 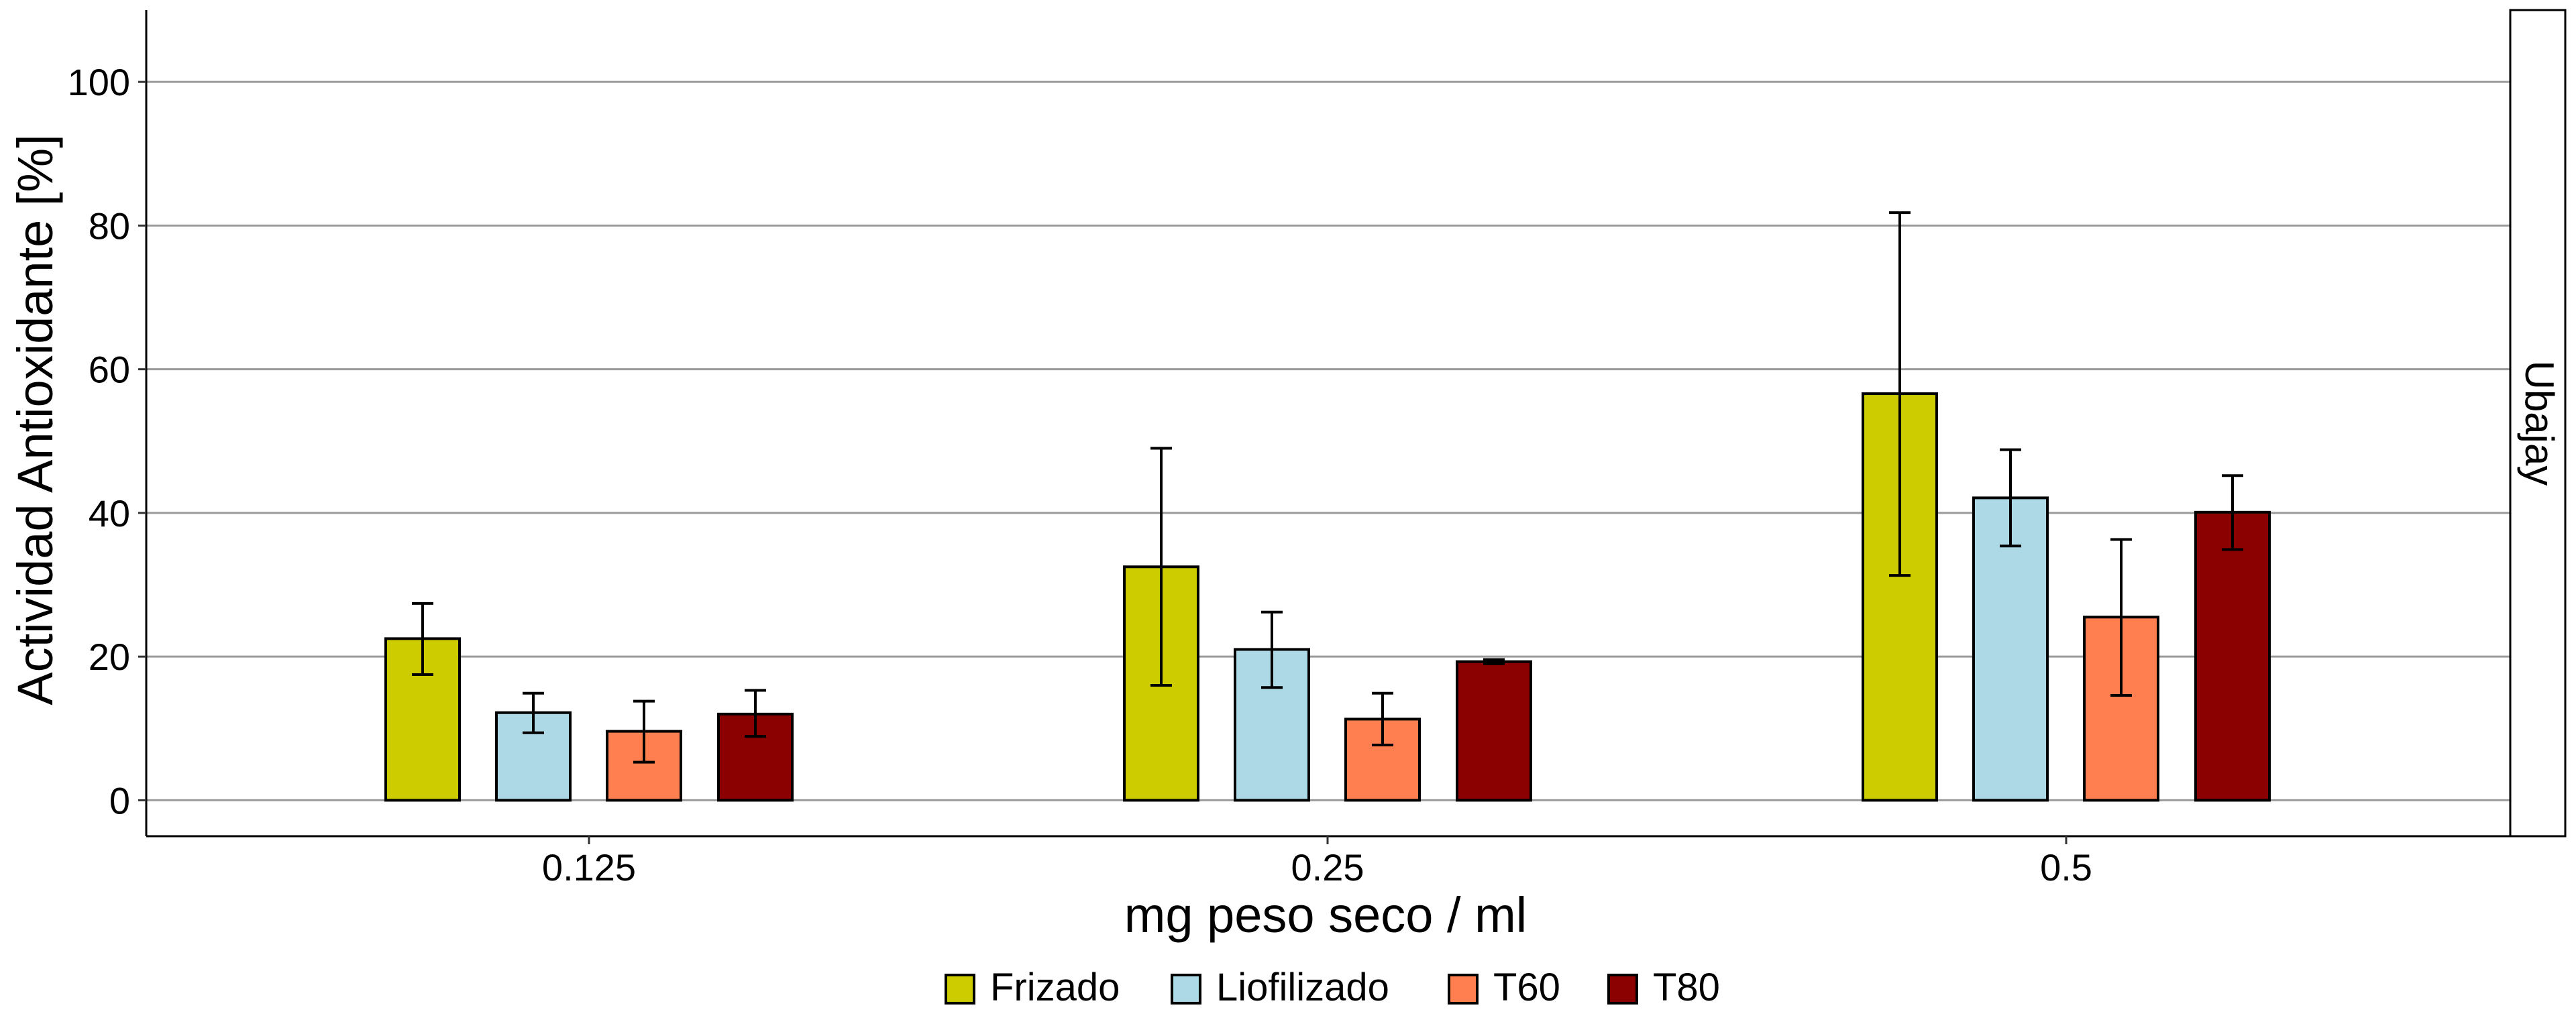 What do you see at coordinates (1494, 661) in the screenshot?
I see `error-bar-t80-0.25` at bounding box center [1494, 661].